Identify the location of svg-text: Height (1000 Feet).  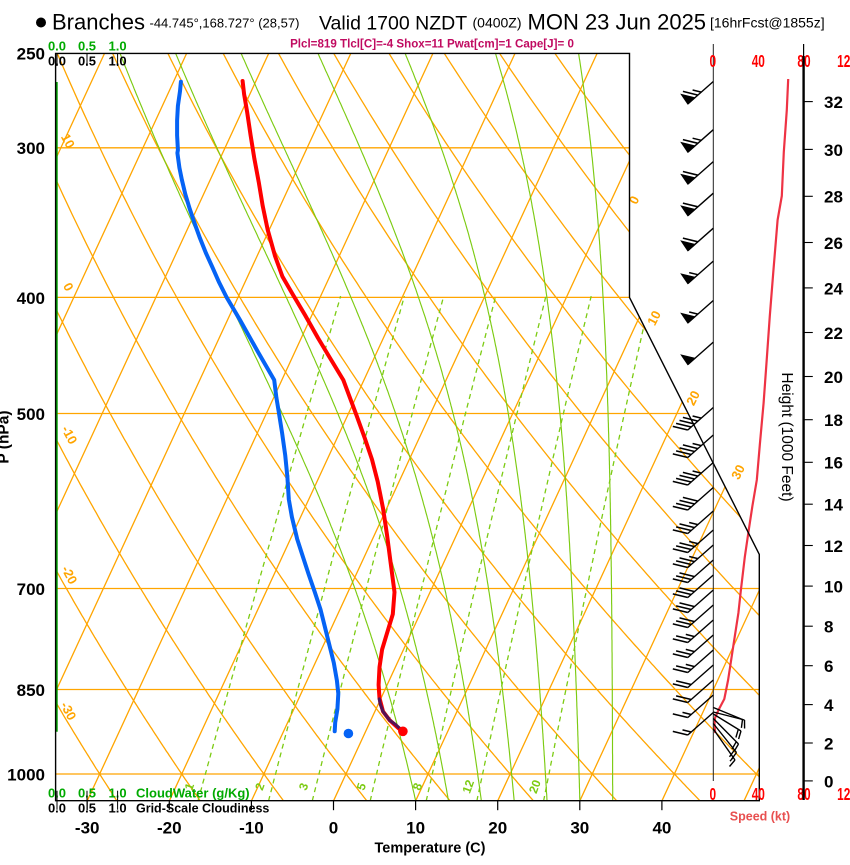
(786, 436).